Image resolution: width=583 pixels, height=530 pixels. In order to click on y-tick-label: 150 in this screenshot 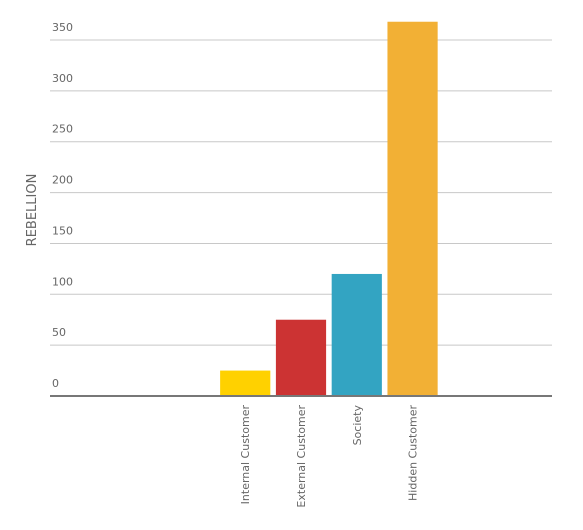, I will do `click(62, 230)`.